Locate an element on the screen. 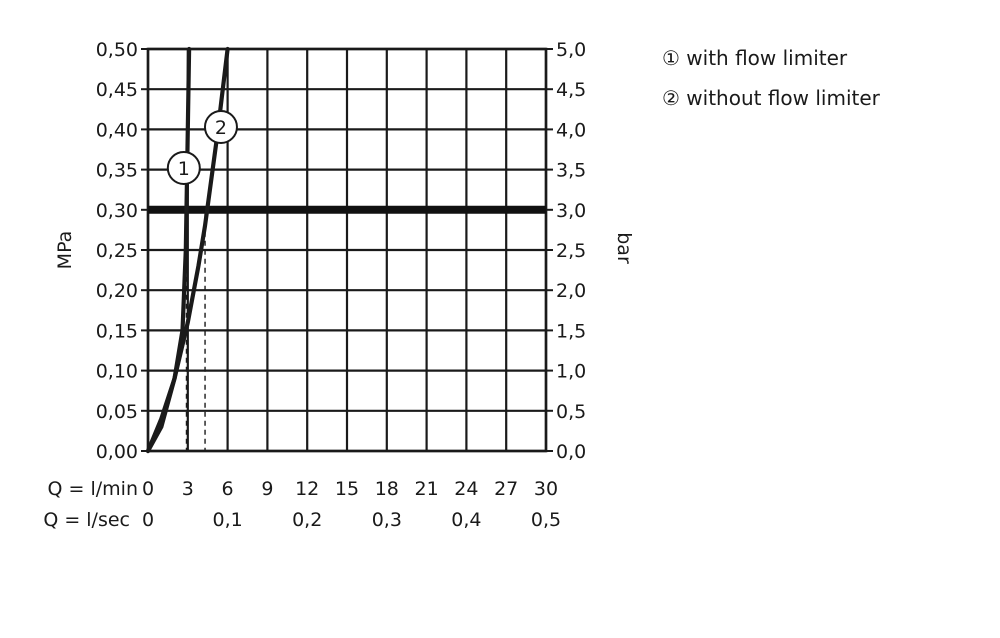  y-left-tick-label: 0,40 is located at coordinates (117, 130).